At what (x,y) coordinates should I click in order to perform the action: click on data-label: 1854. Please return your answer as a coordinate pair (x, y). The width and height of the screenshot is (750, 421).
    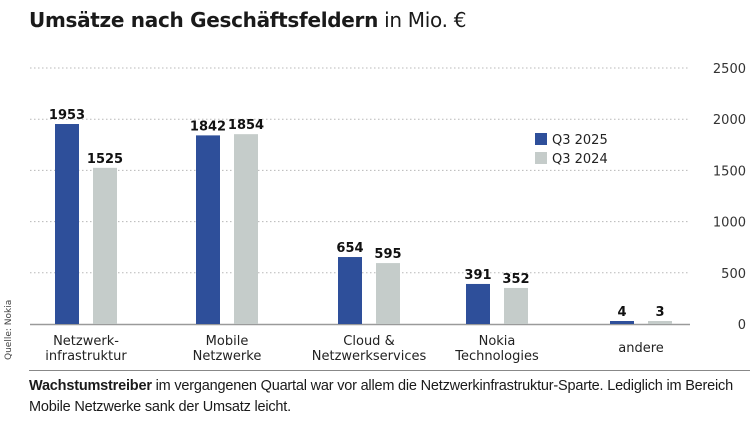
    Looking at the image, I should click on (246, 125).